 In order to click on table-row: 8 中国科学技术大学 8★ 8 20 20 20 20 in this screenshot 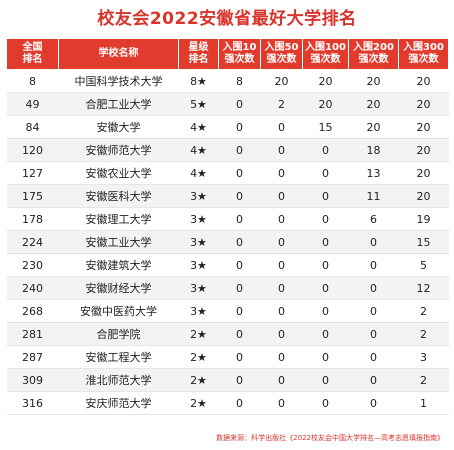, I will do `click(227, 81)`.